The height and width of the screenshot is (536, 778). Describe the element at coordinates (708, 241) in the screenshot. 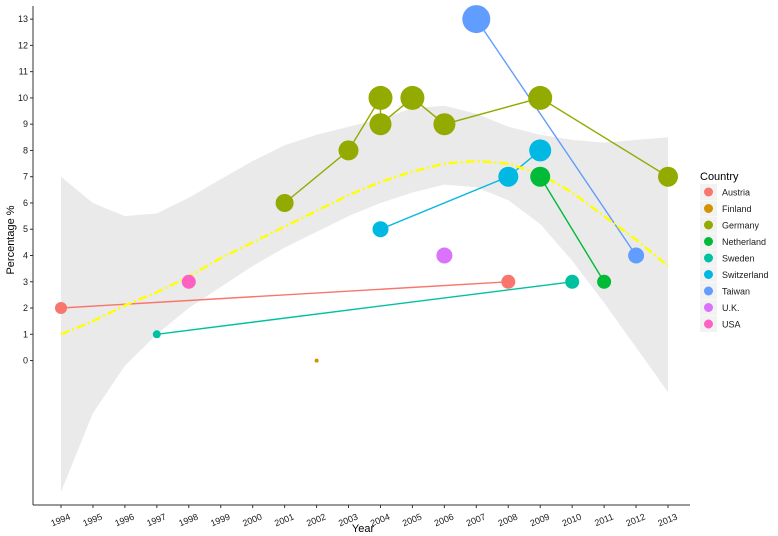

I see `legend-swatch-netherland` at that location.